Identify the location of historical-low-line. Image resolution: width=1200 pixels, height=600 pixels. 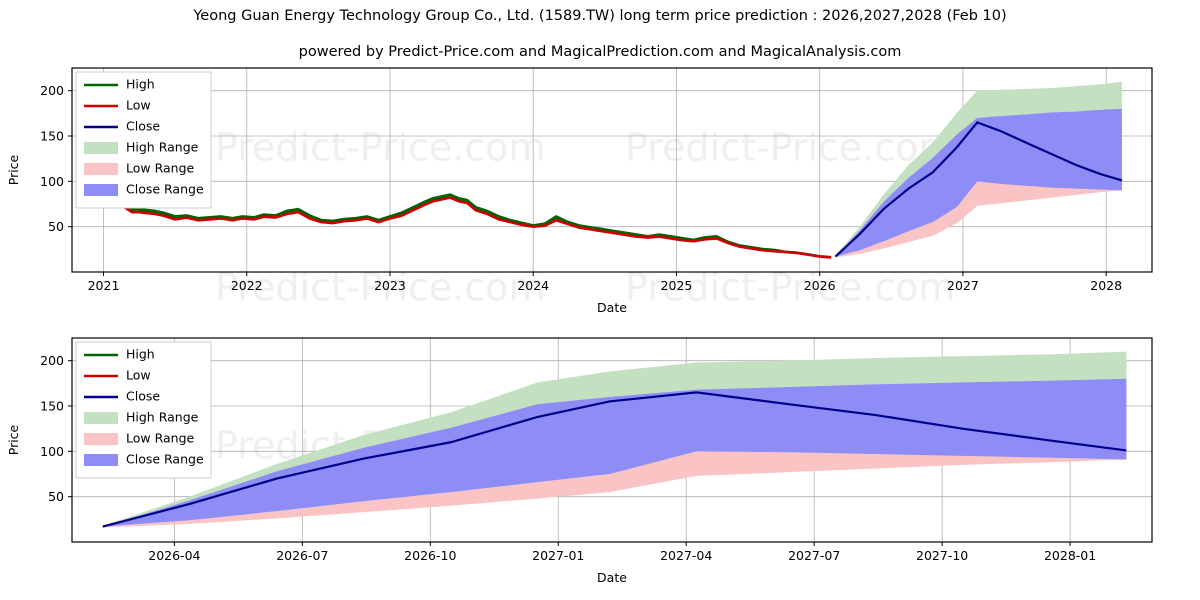
(475, 227).